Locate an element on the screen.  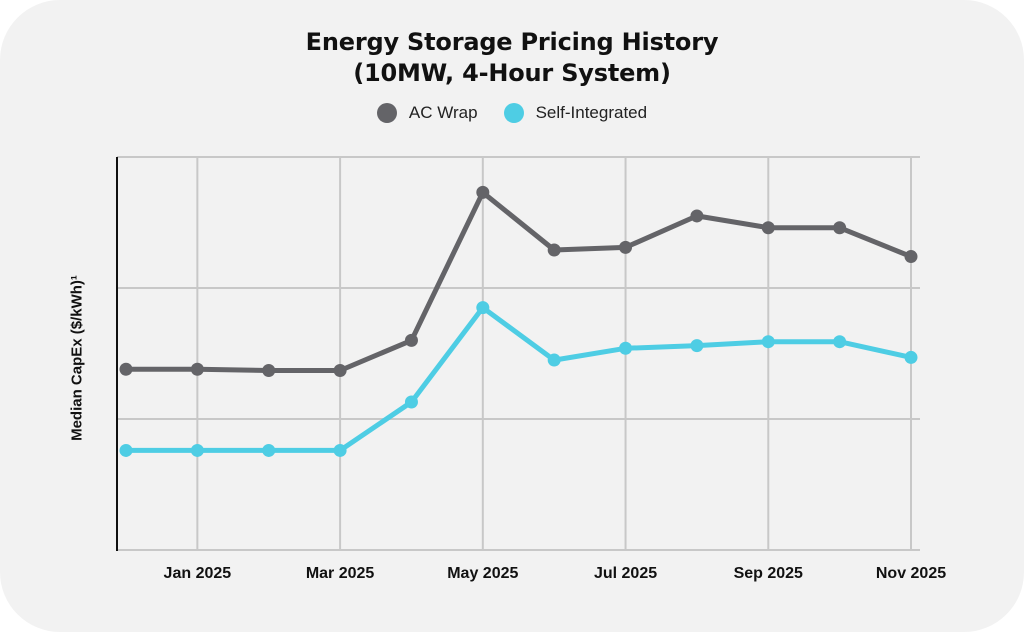
legend: AC Wrap Self-Integrated is located at coordinates (512, 113).